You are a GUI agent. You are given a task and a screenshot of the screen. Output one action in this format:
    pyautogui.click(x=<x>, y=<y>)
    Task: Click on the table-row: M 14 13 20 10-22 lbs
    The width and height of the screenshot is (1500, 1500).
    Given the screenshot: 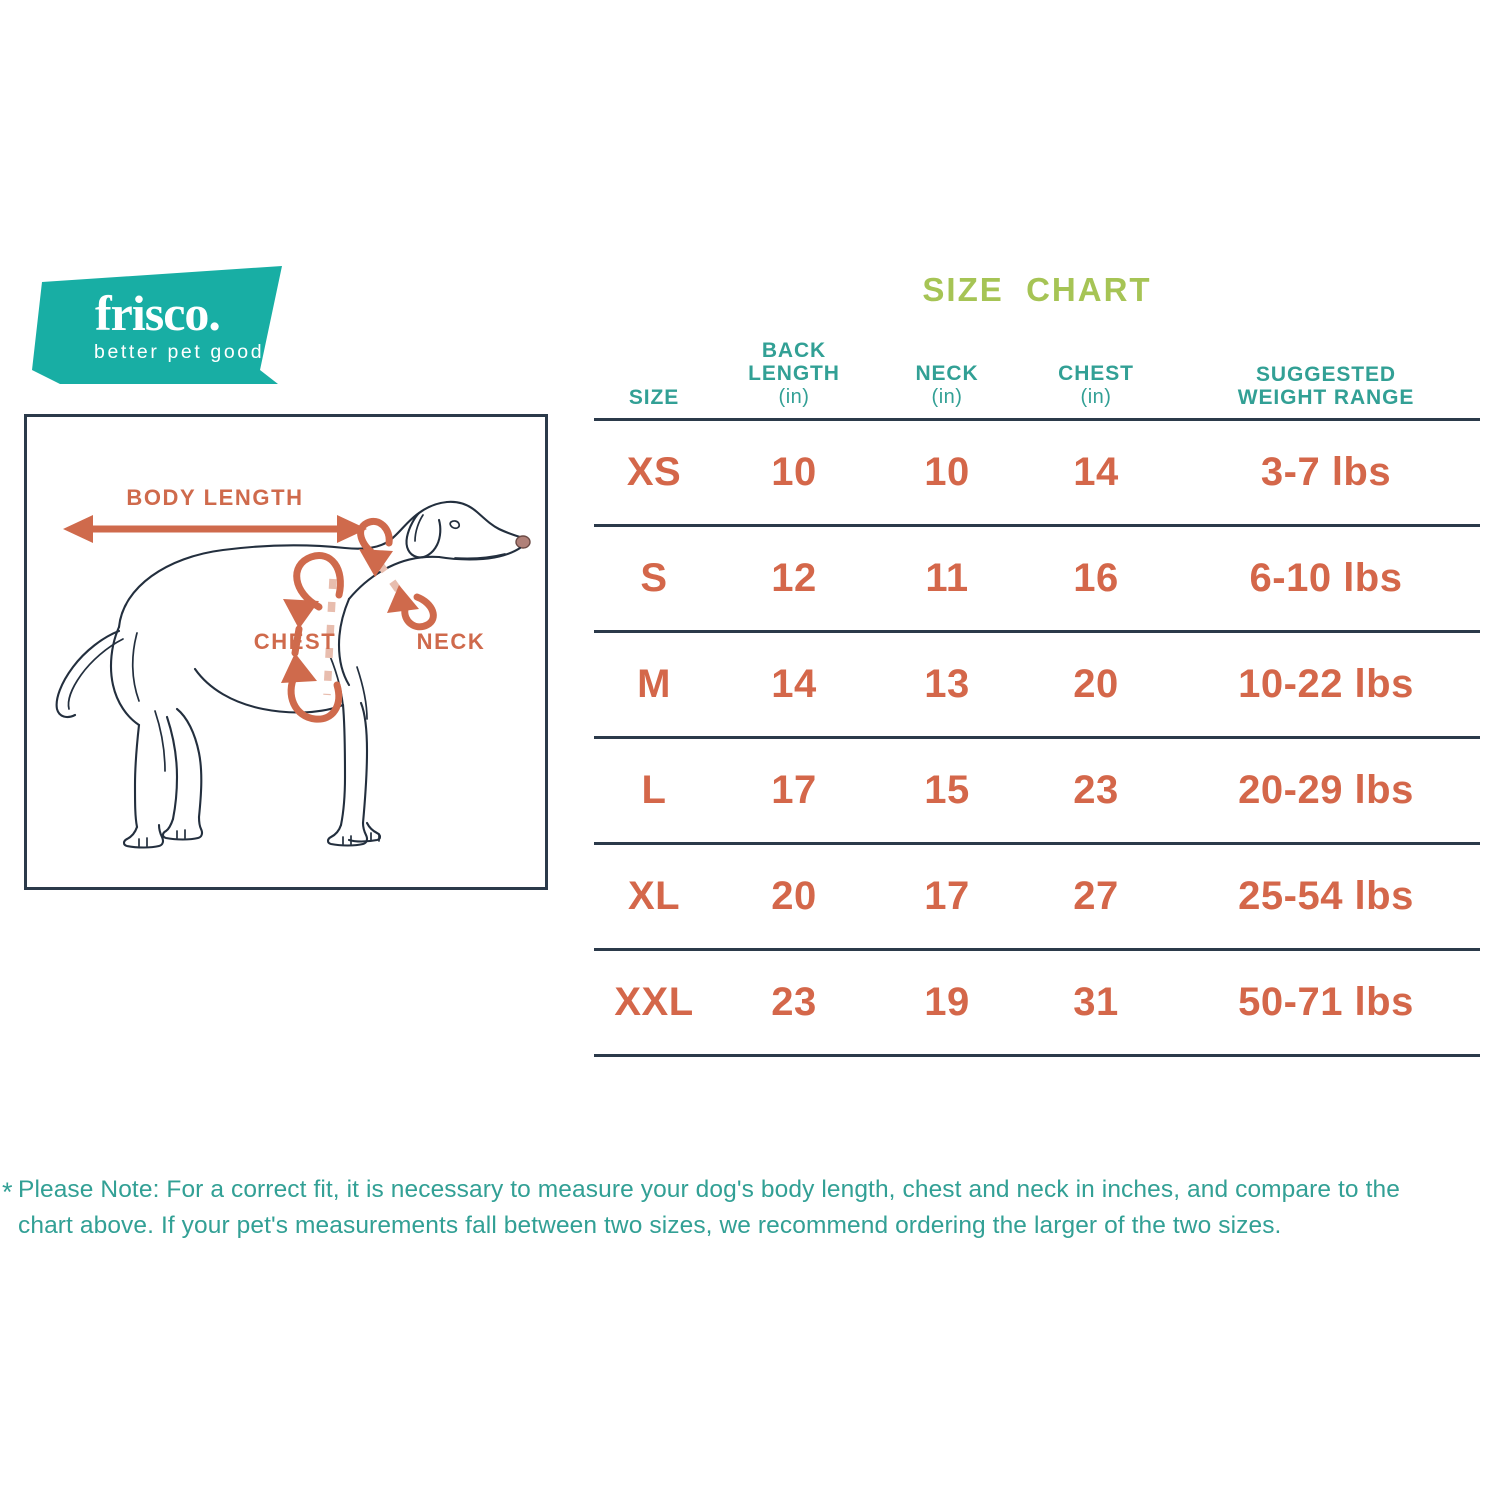 What is the action you would take?
    pyautogui.click(x=1037, y=684)
    